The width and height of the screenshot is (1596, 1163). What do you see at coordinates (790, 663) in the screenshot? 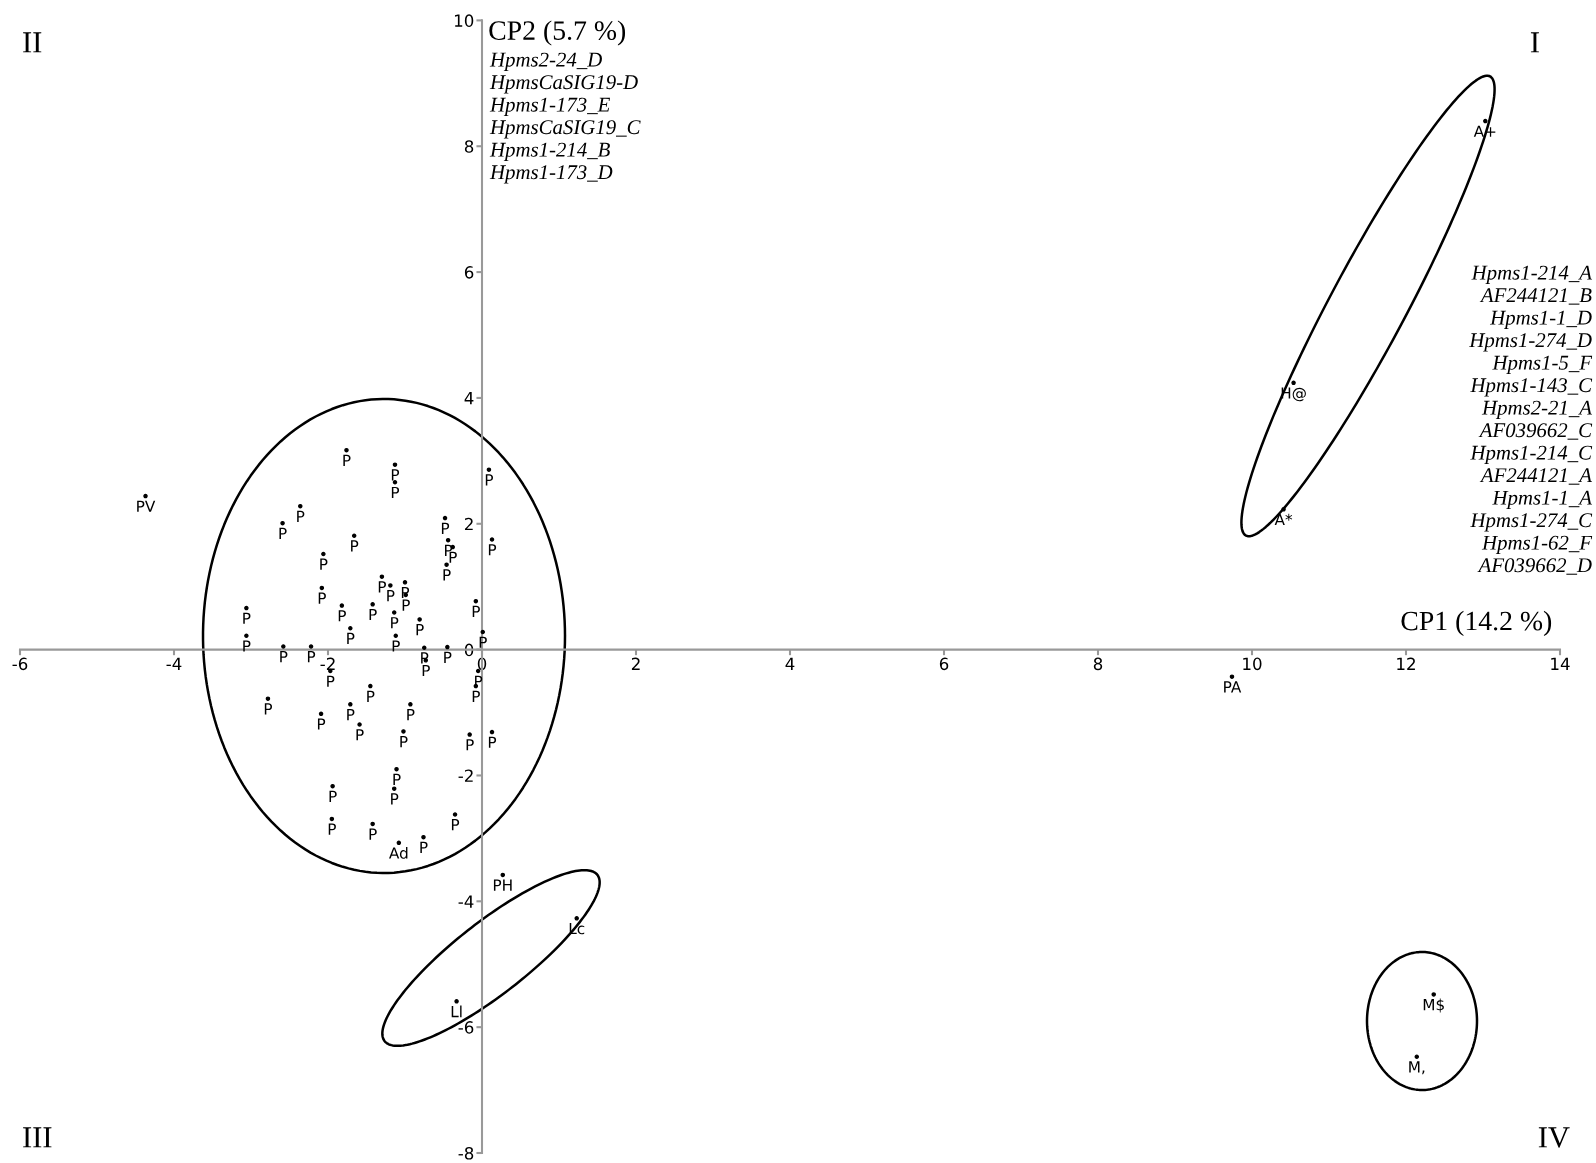
I see `x-tick-label: 4` at bounding box center [790, 663].